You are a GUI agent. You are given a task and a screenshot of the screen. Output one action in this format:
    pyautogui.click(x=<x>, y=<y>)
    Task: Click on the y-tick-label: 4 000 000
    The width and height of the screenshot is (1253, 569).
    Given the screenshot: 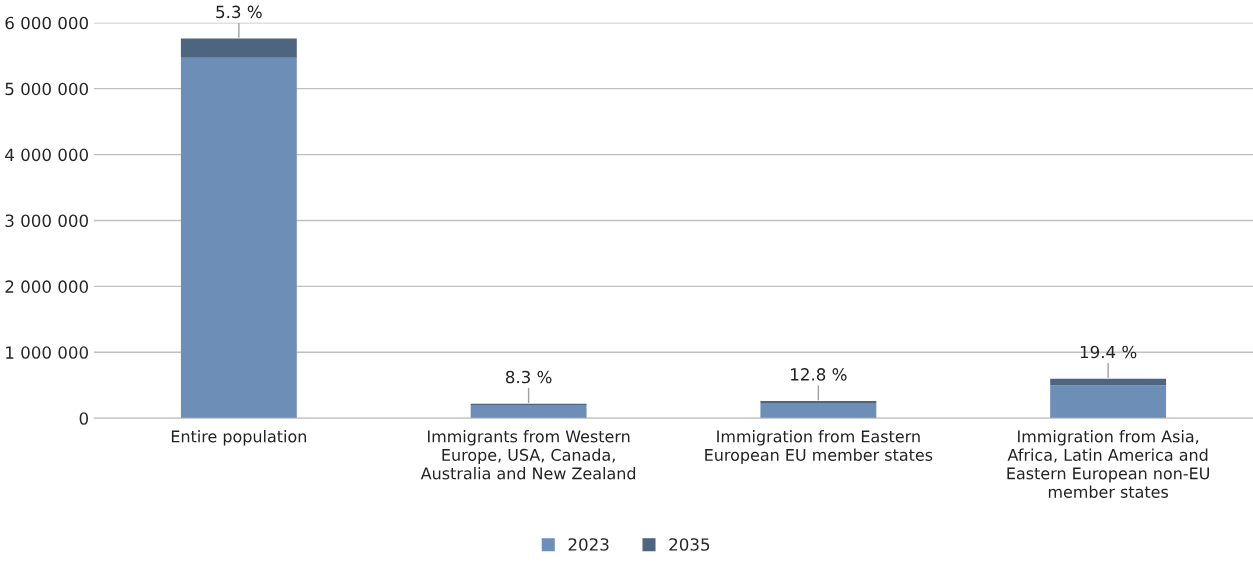 What is the action you would take?
    pyautogui.click(x=47, y=155)
    